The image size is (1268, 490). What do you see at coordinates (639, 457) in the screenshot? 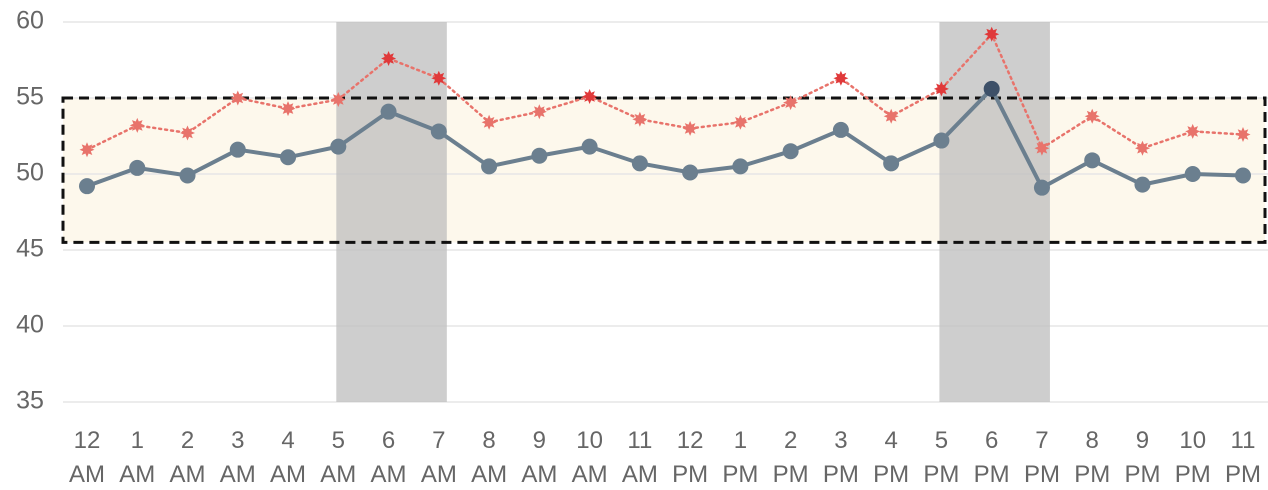
I see `x-tick-label: 11 AM` at bounding box center [639, 457].